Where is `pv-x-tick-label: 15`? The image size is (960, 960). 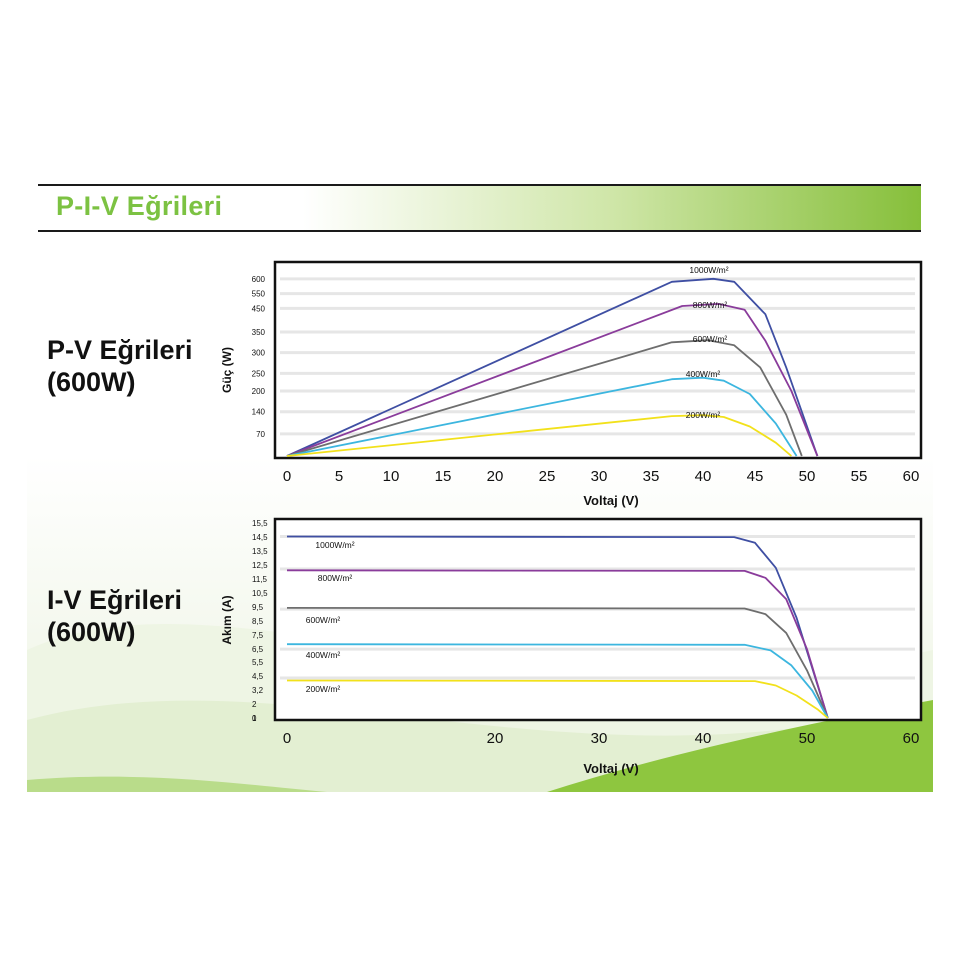
pv-x-tick-label: 15 is located at coordinates (443, 476).